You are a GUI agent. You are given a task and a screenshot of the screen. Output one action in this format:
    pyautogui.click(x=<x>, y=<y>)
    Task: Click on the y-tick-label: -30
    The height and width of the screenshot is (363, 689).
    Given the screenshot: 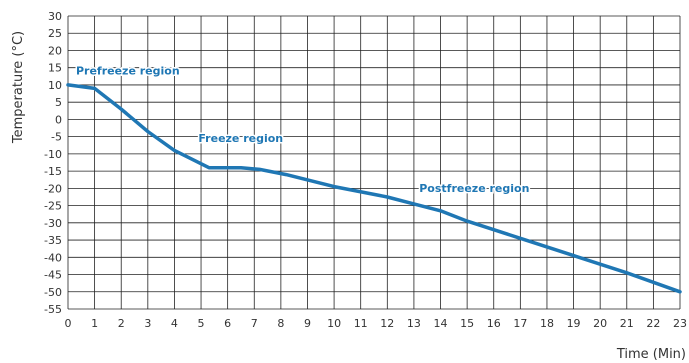 What is the action you would take?
    pyautogui.click(x=53, y=223)
    